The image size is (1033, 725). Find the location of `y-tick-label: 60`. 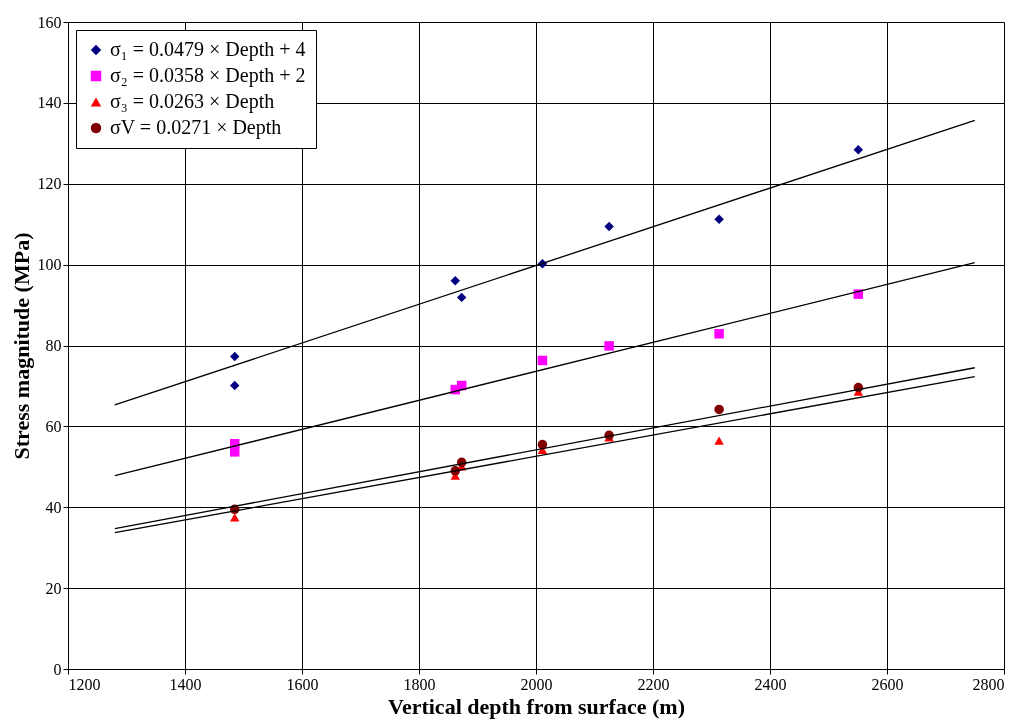

y-tick-label: 60 is located at coordinates (53, 426).